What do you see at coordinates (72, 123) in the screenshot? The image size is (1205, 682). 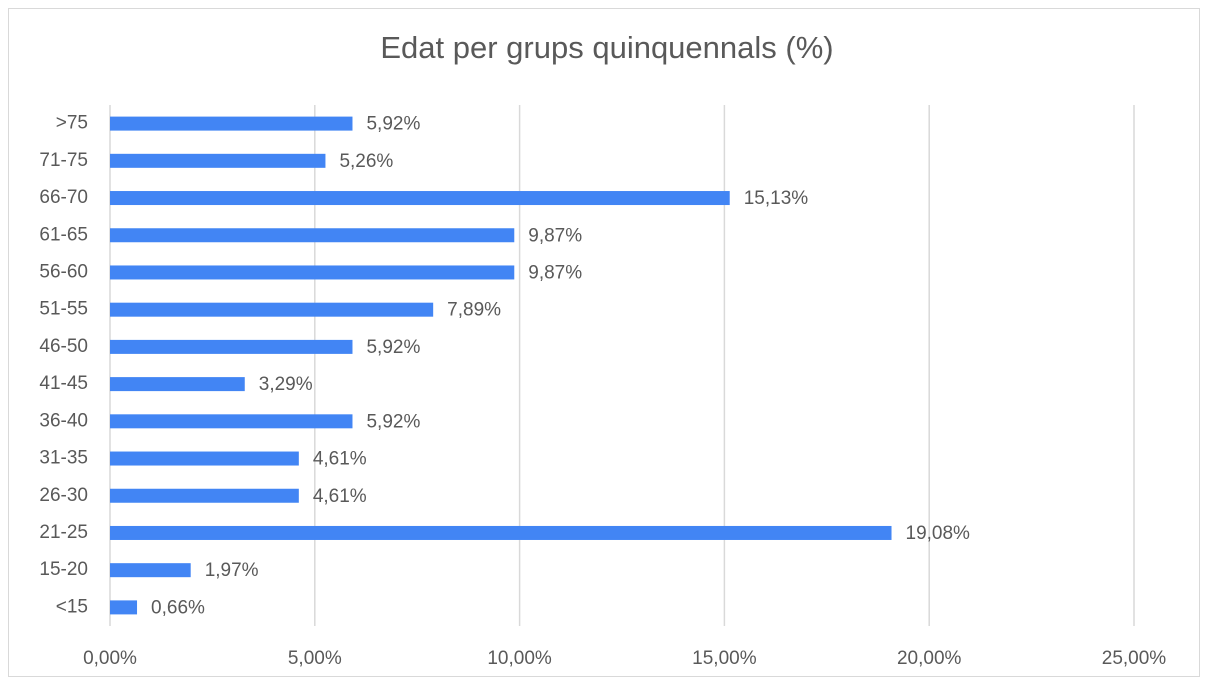 I see `y-tick-label: >75` at bounding box center [72, 123].